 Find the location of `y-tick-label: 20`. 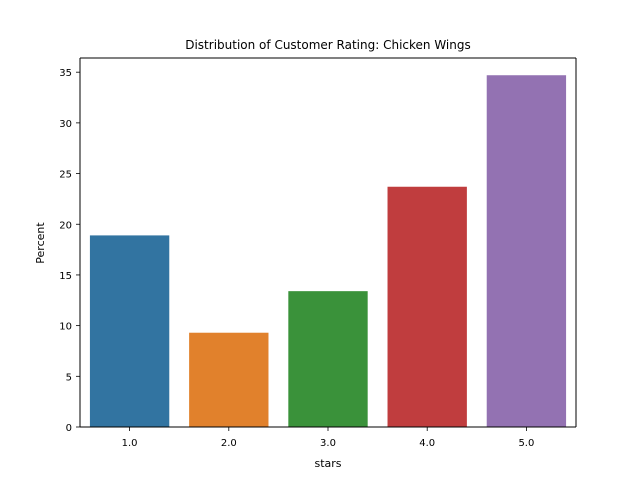

y-tick-label: 20 is located at coordinates (65, 225).